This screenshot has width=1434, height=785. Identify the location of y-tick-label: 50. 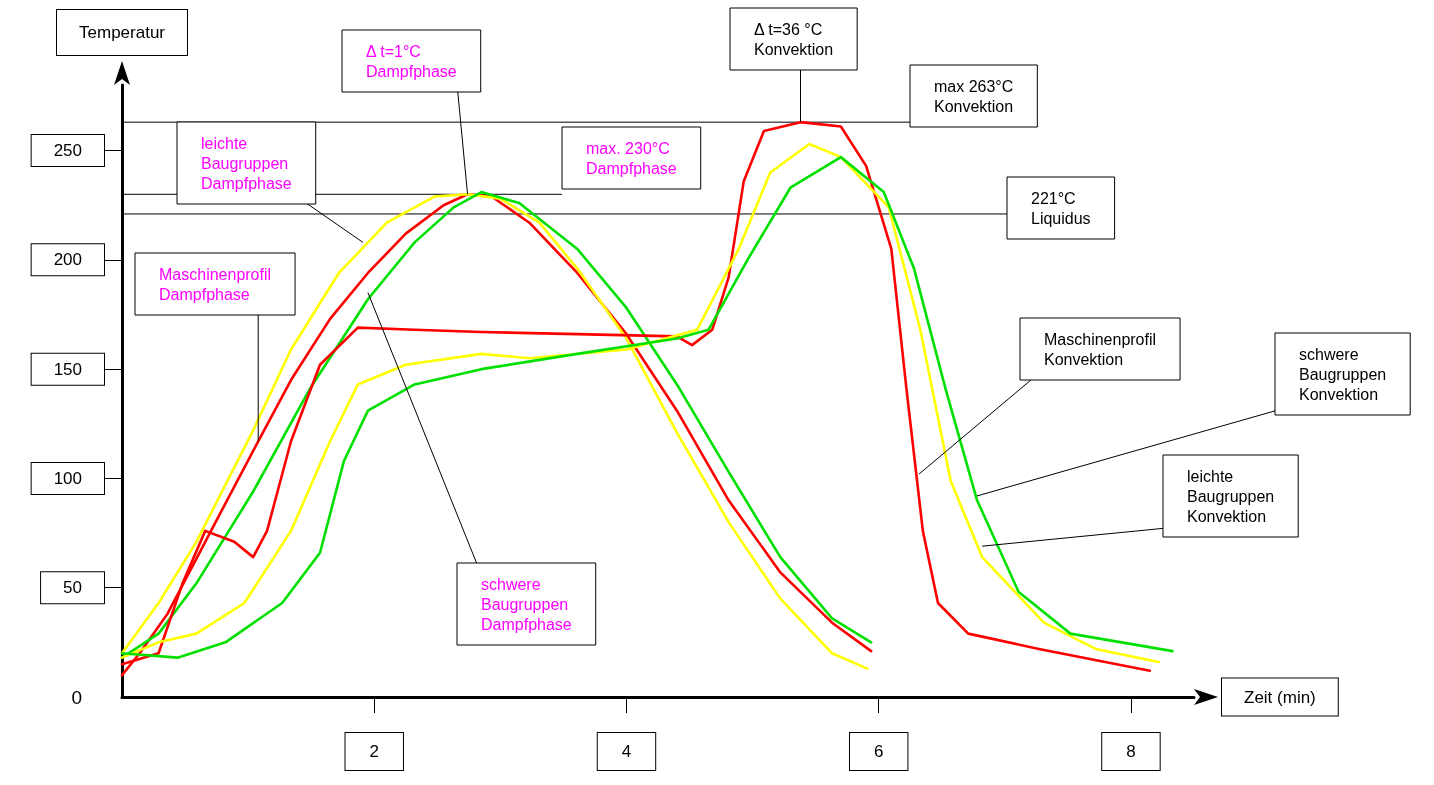
(72, 588).